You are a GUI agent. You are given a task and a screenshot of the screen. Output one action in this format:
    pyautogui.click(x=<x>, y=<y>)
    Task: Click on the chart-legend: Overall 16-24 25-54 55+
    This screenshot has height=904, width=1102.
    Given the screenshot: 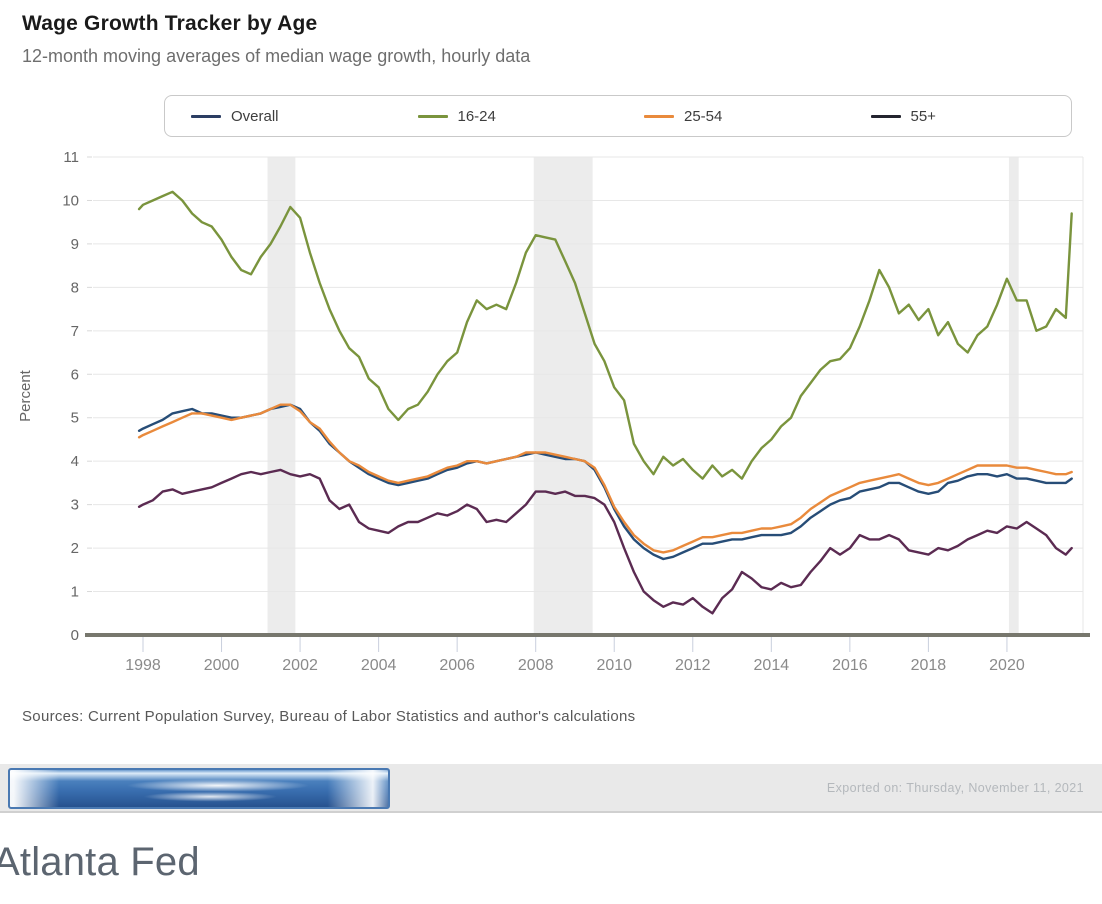 What is the action you would take?
    pyautogui.click(x=618, y=116)
    